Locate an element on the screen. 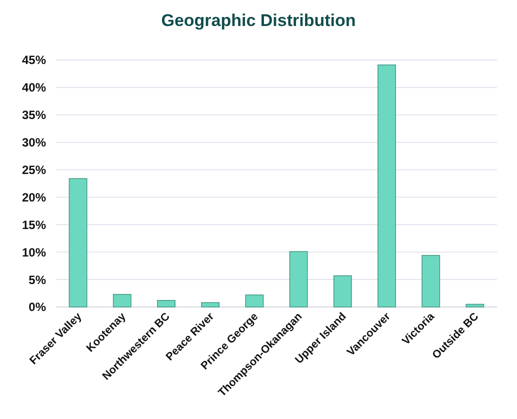 This screenshot has height=419, width=517. y-tick-label: 35% is located at coordinates (34, 115).